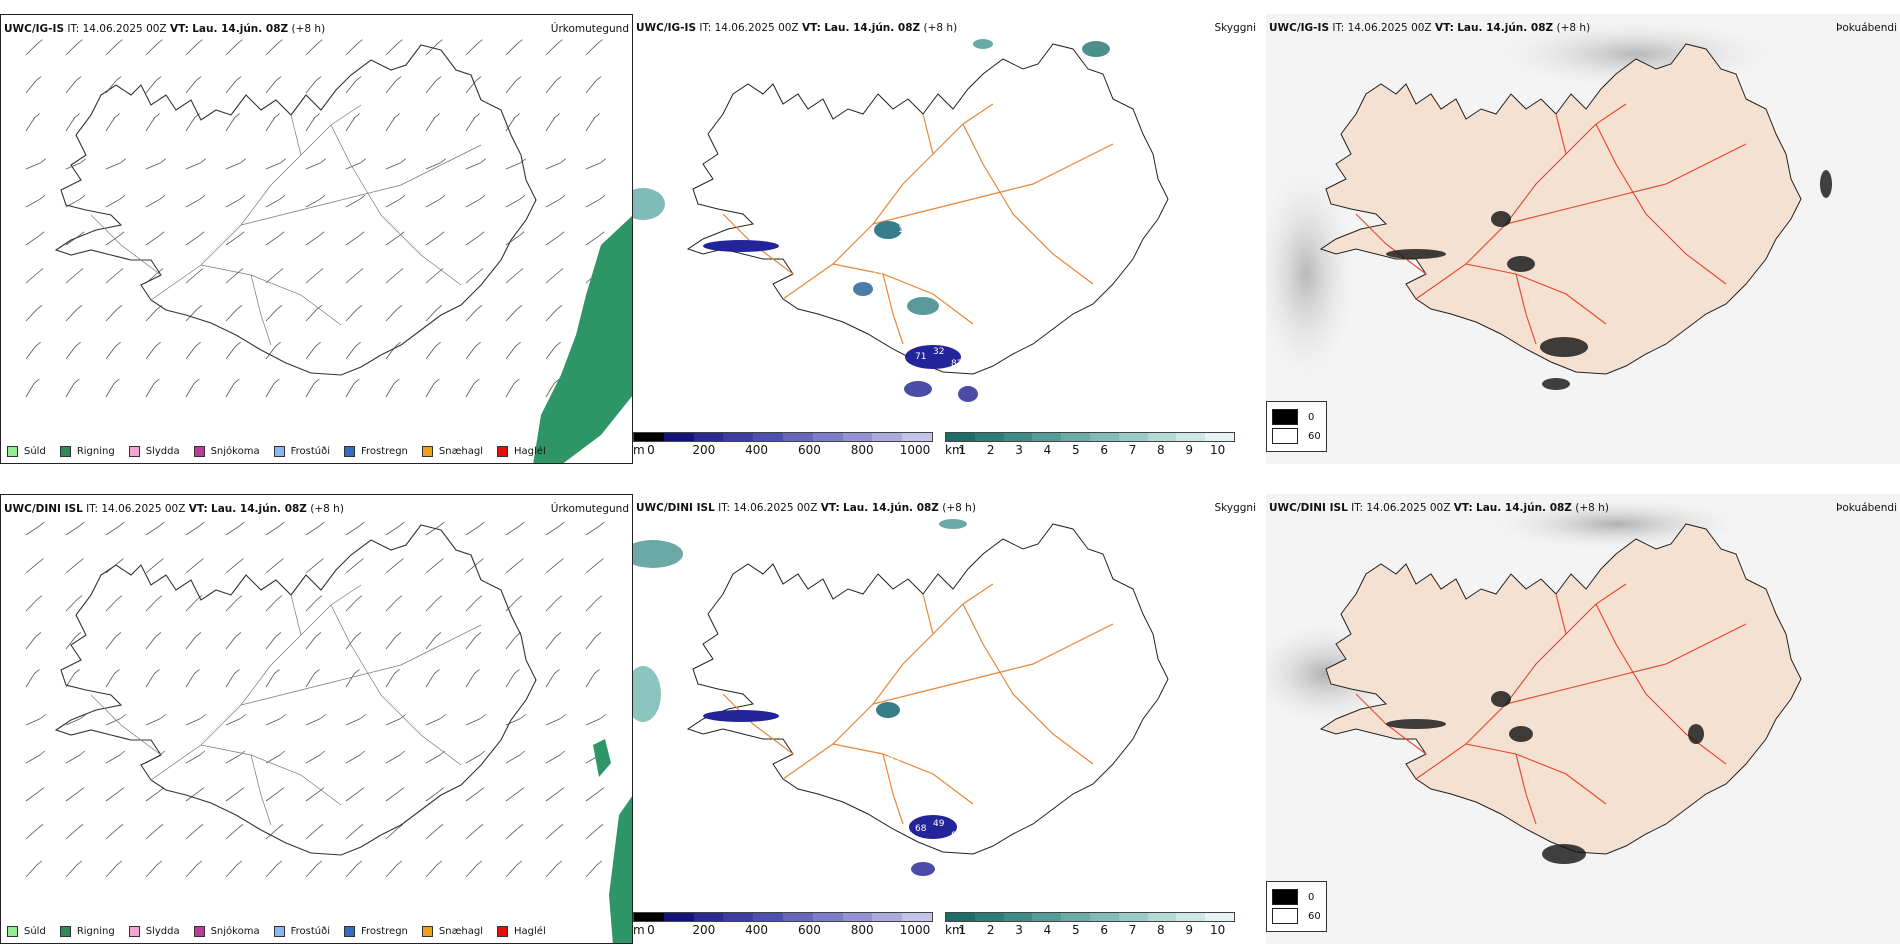 This screenshot has width=1900, height=950. What do you see at coordinates (226, 931) in the screenshot?
I see `precip-legend-item: Snjókoma` at bounding box center [226, 931].